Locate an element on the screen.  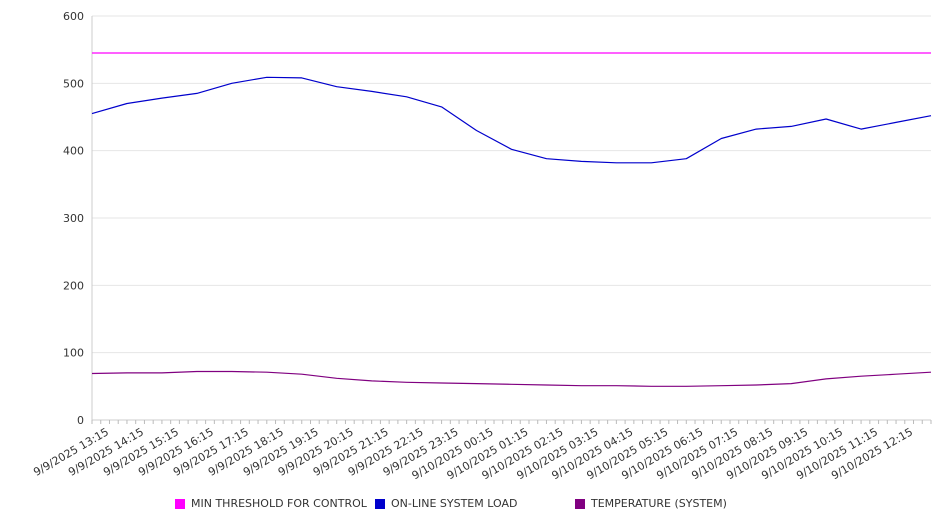
y-tick-label-500: 500 is located at coordinates (73, 83).